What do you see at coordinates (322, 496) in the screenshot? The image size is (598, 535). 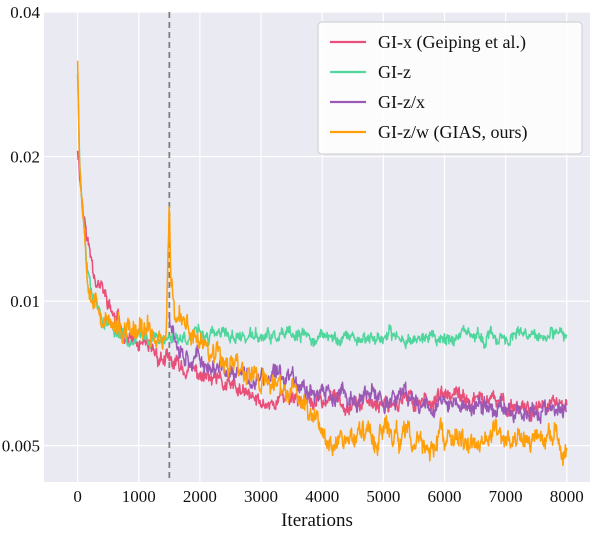 I see `x-tick-label: 4000` at bounding box center [322, 496].